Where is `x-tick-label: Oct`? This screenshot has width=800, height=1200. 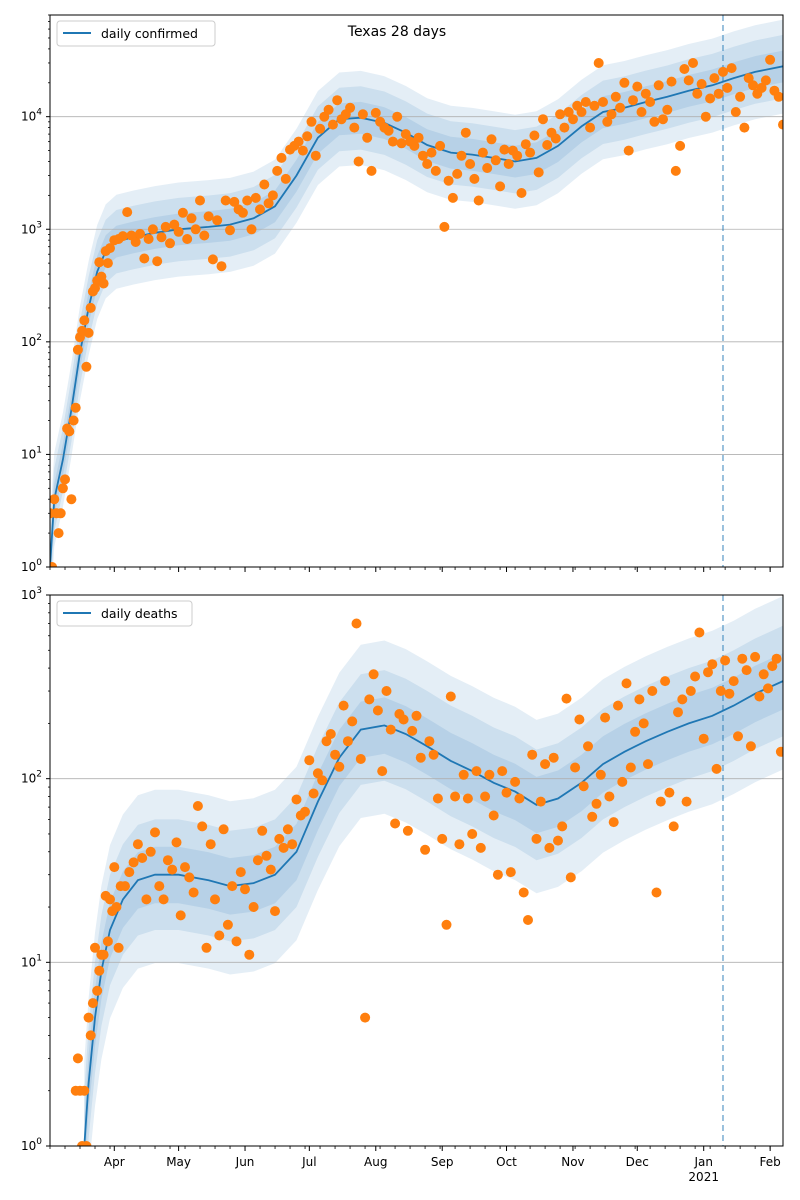
x-tick-label: Oct is located at coordinates (506, 1162).